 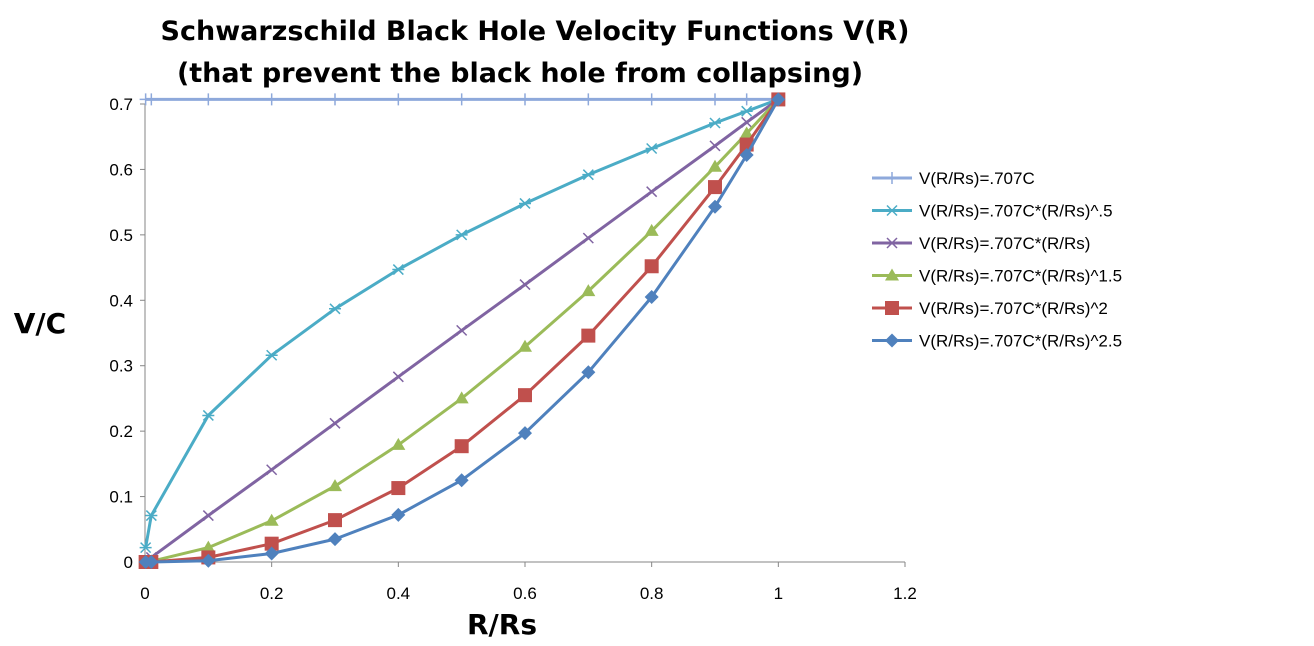 What do you see at coordinates (977, 178) in the screenshot?
I see `legend-label: V(R/Rs)=.707C` at bounding box center [977, 178].